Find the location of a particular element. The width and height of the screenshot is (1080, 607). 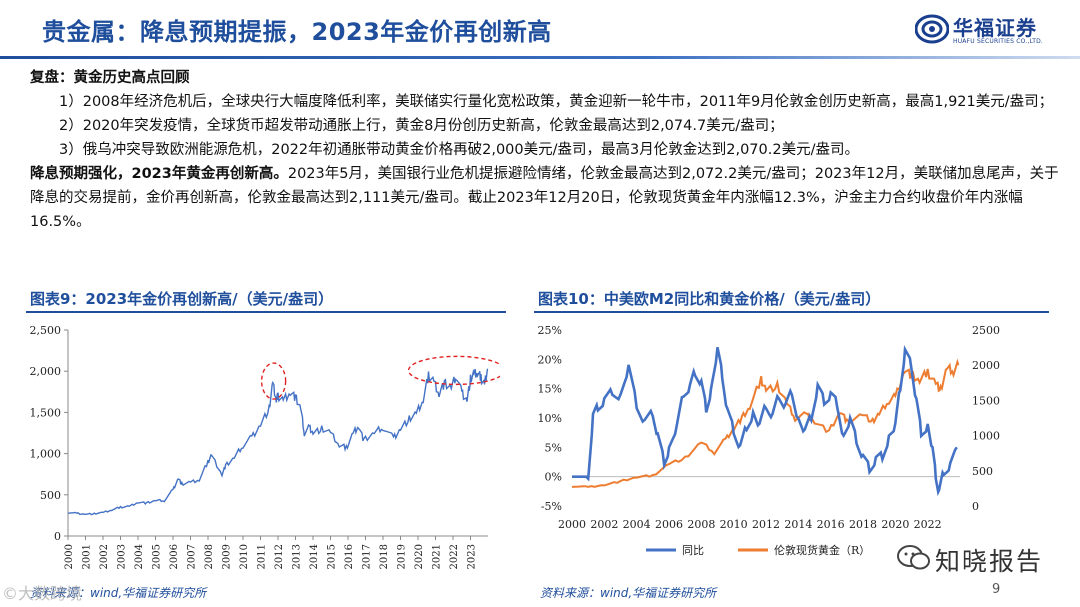

peak-2020-2023-circle is located at coordinates (453, 370).